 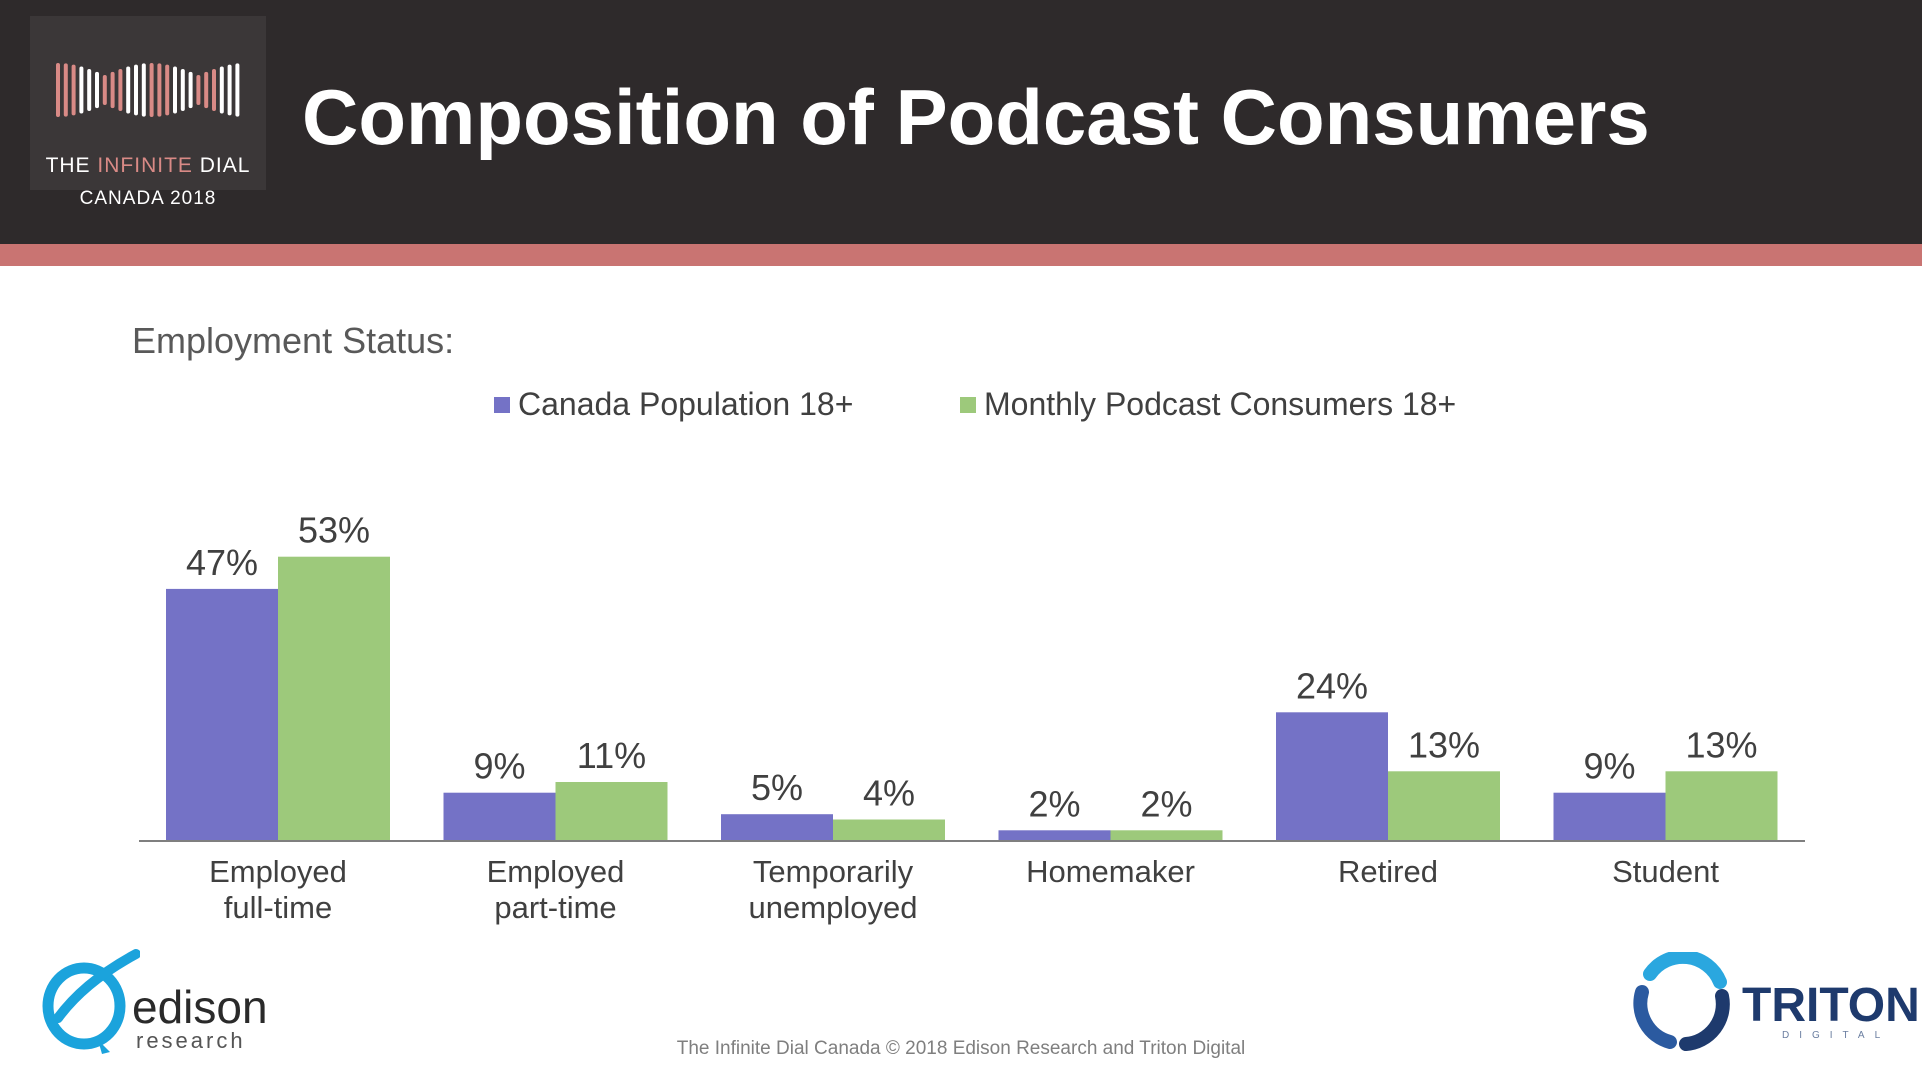 I want to click on legend-item-podcast: Monthly Podcast Consumers 18+, so click(x=1208, y=404).